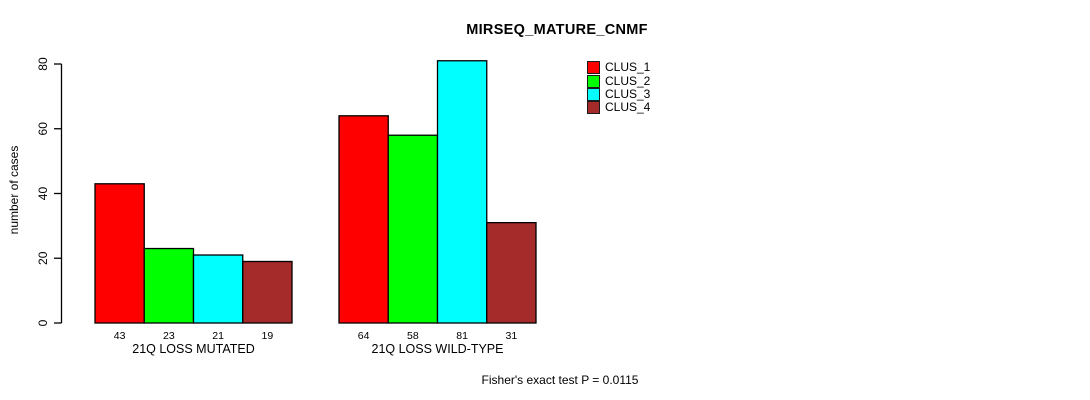 The height and width of the screenshot is (400, 1090). Describe the element at coordinates (628, 107) in the screenshot. I see `legend-label: CLUS_4` at that location.